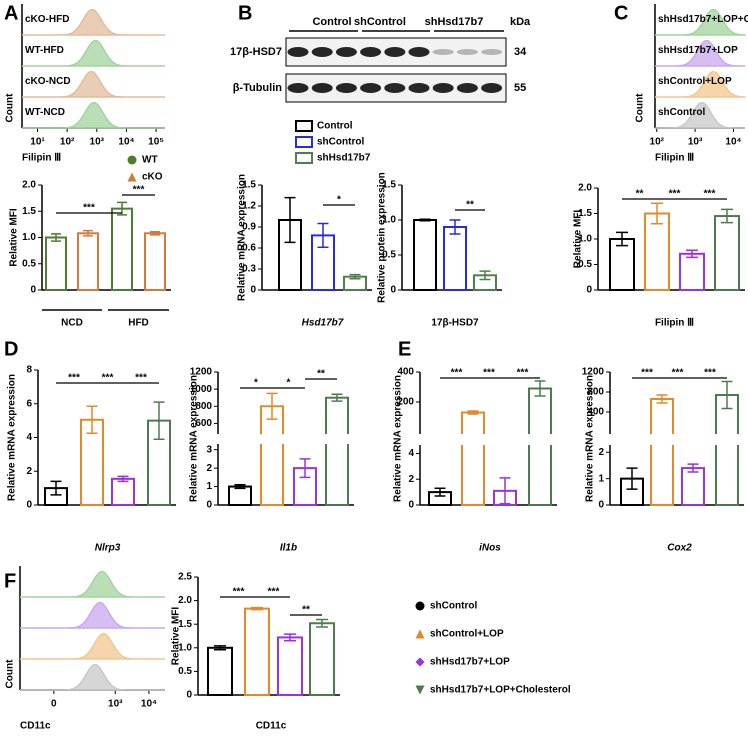 This screenshot has width=748, height=740. I want to click on lane-label: Control, so click(331, 22).